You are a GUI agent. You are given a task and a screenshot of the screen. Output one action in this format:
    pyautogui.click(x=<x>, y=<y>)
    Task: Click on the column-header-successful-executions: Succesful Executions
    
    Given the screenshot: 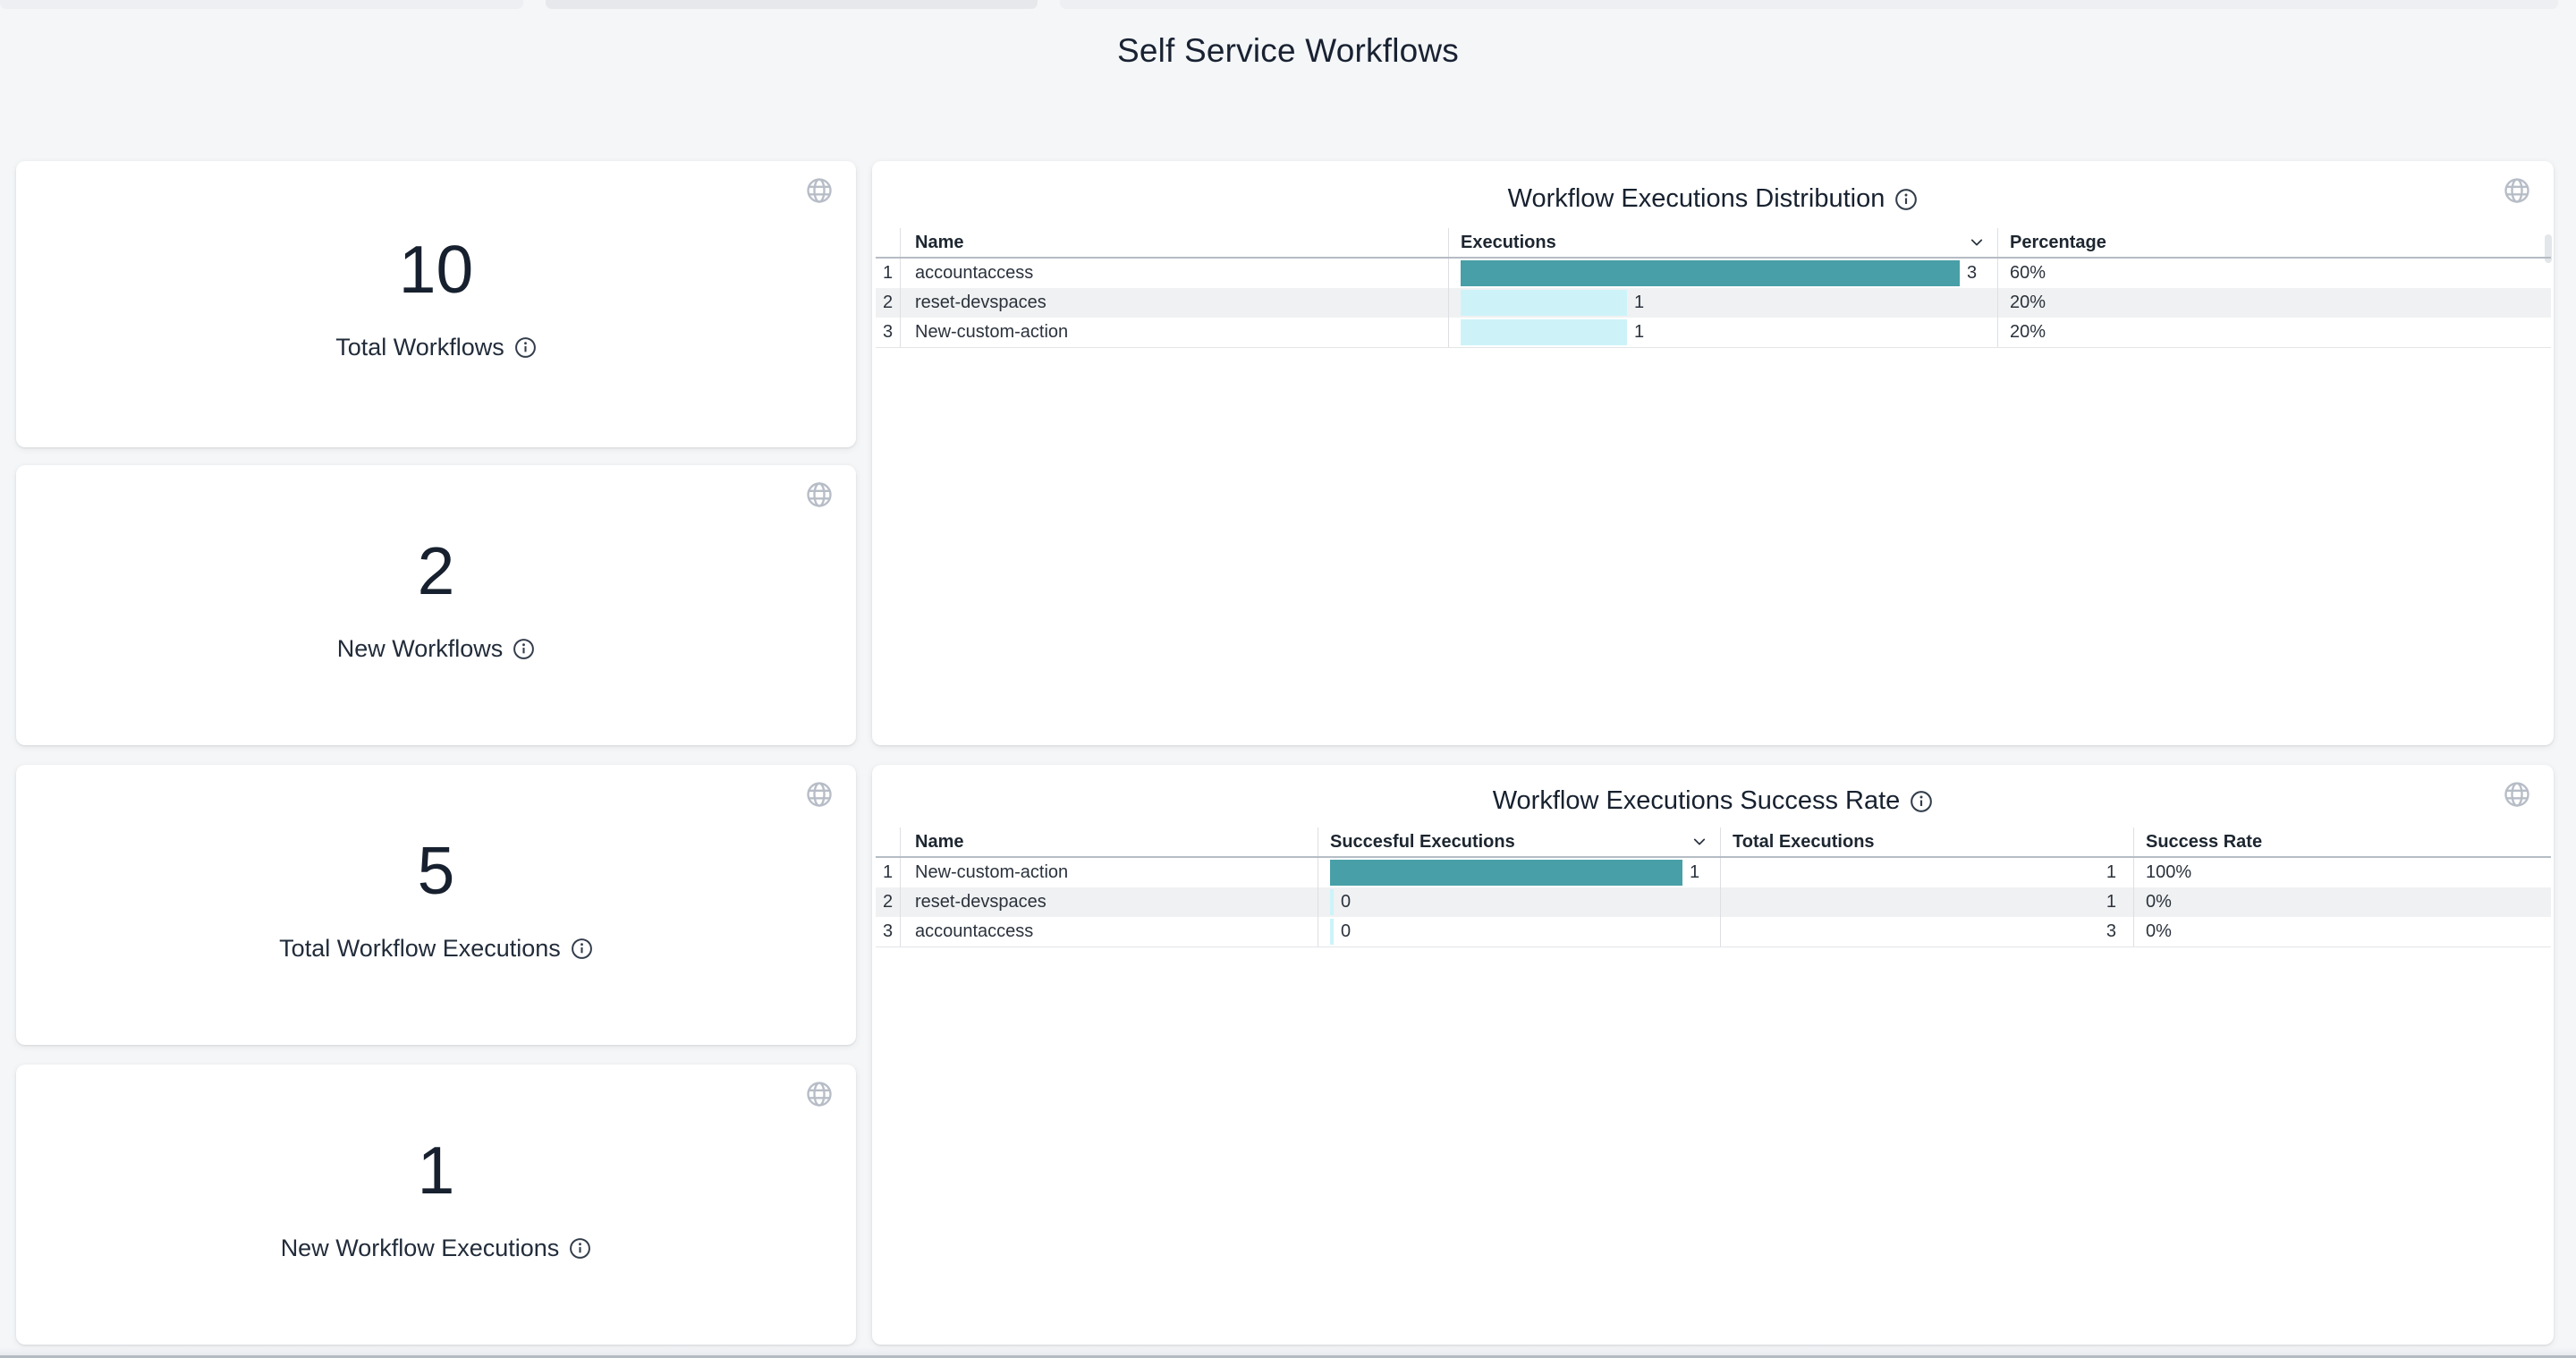 What is the action you would take?
    pyautogui.click(x=1519, y=842)
    